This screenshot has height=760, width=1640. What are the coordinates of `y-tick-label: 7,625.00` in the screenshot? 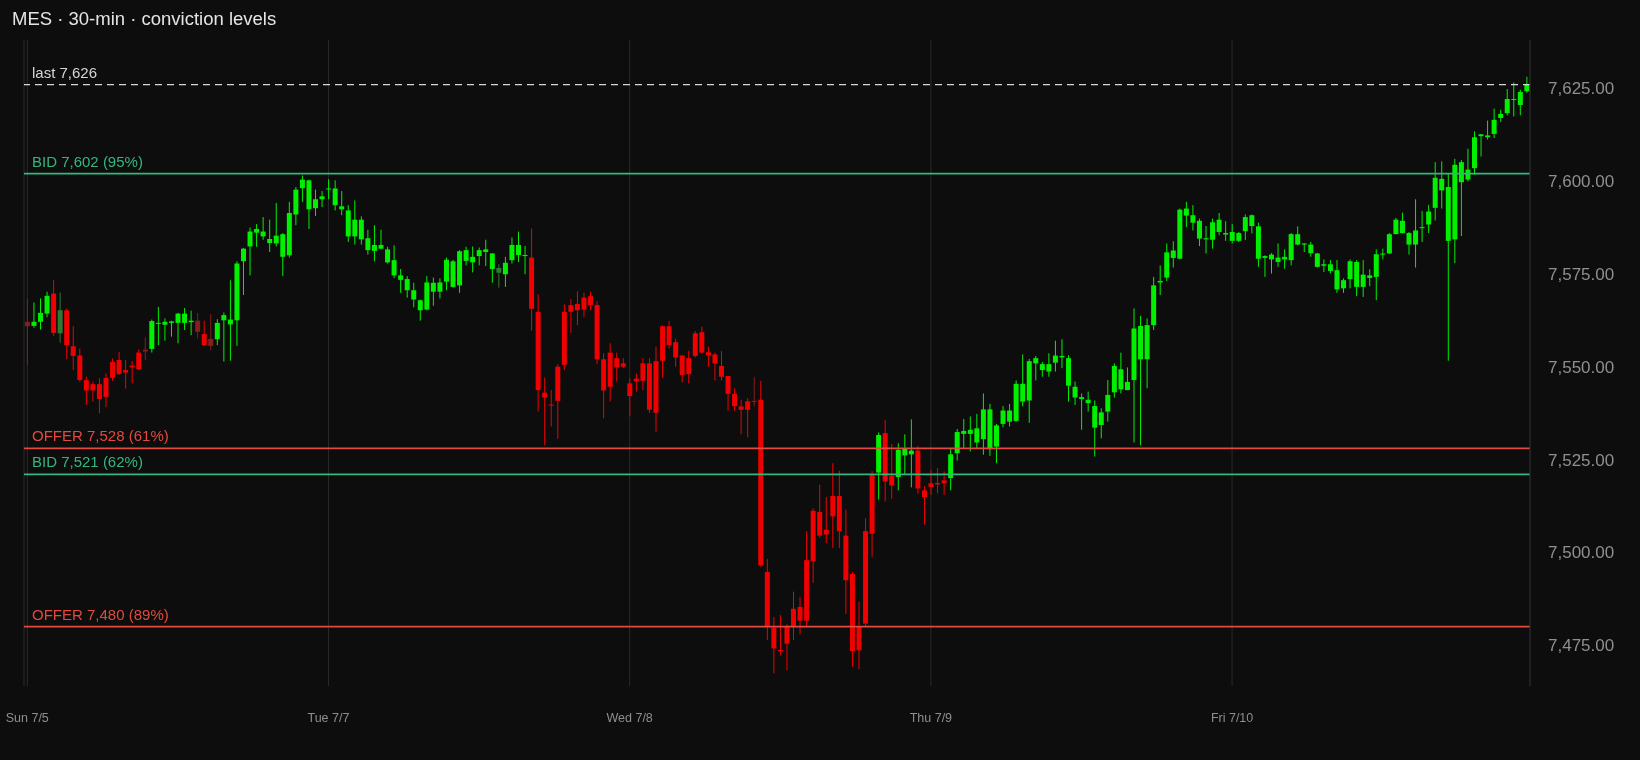 It's located at (1581, 89).